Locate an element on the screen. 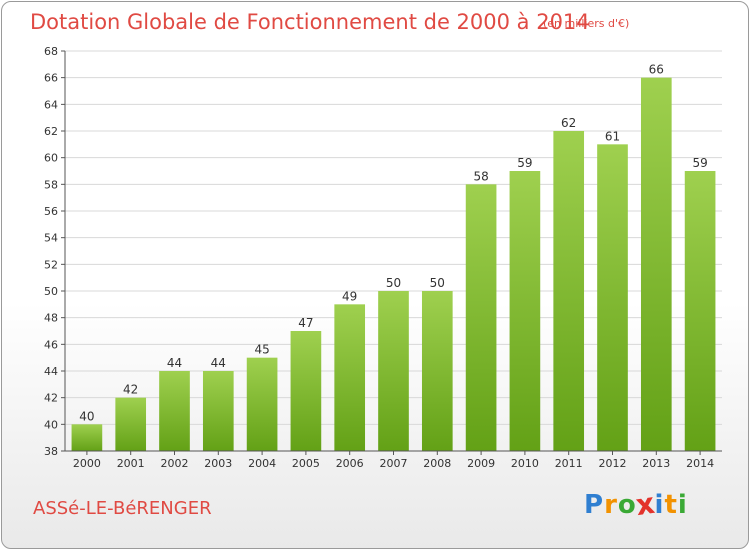  bar-2011 is located at coordinates (569, 291).